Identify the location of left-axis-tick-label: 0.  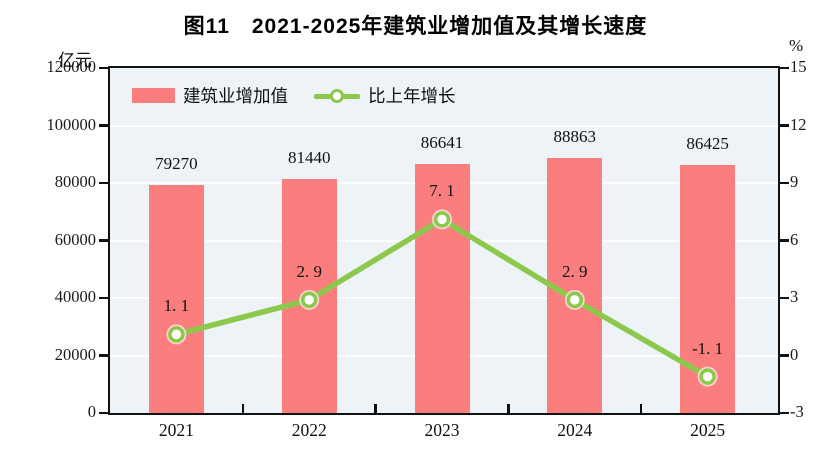
(91, 411).